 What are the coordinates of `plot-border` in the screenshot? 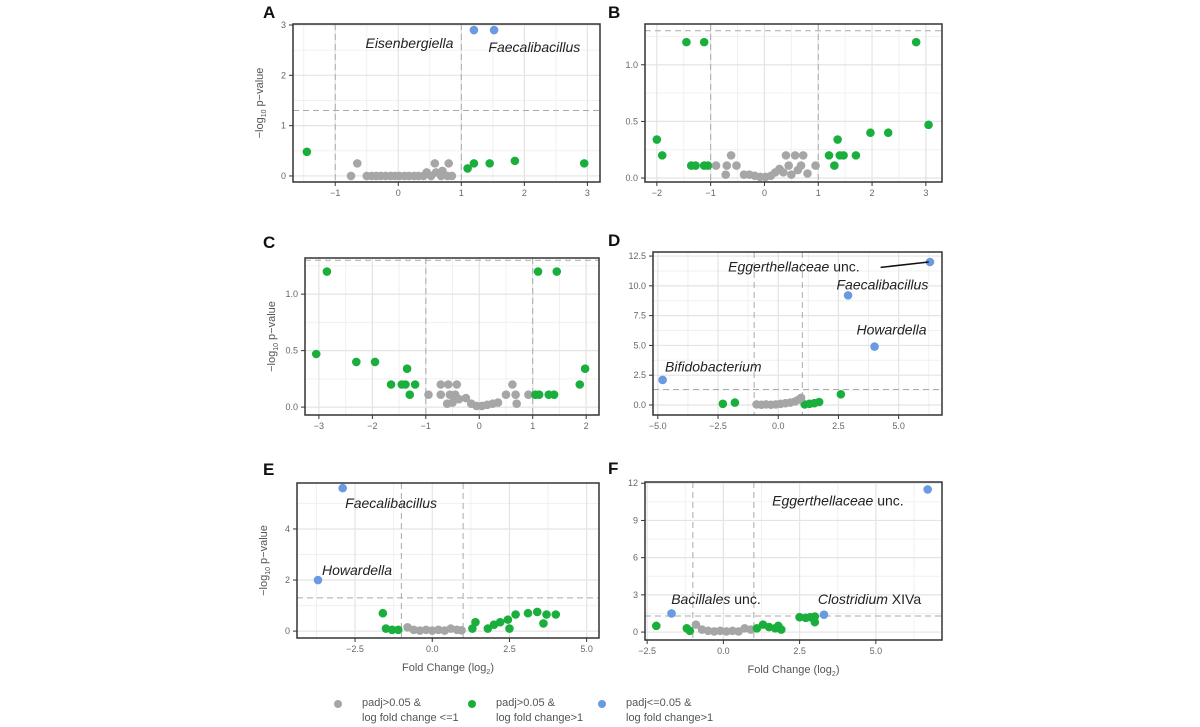 It's located at (793, 103).